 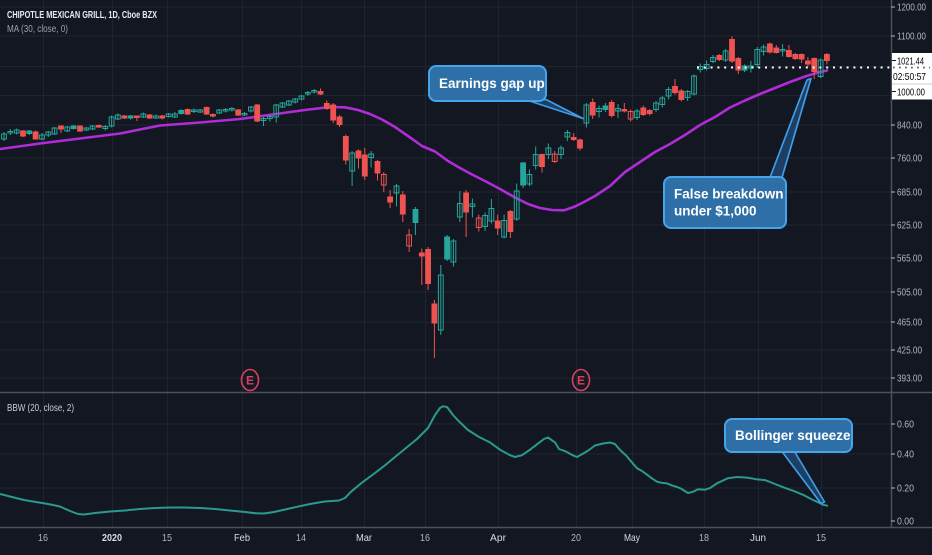 I want to click on svg-text: Apr, so click(x=498, y=538).